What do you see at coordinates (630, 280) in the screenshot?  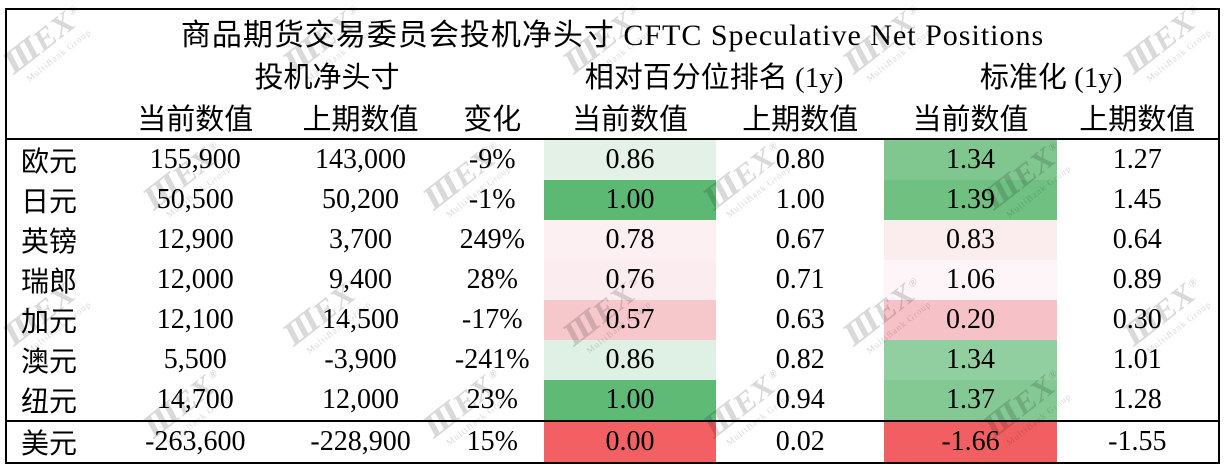 I see `pctl-current-cell: 0.76` at bounding box center [630, 280].